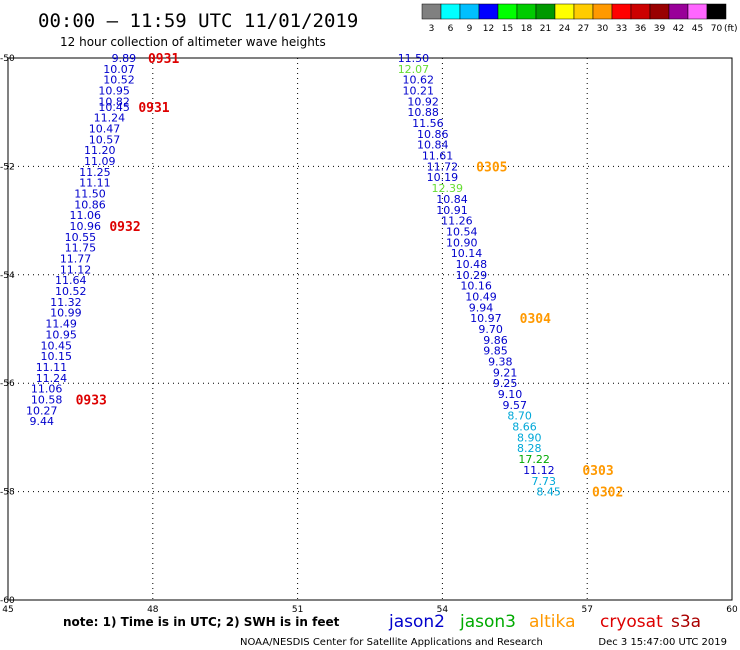 This screenshot has width=740, height=650. What do you see at coordinates (678, 29) in the screenshot?
I see `scale-label: 42` at bounding box center [678, 29].